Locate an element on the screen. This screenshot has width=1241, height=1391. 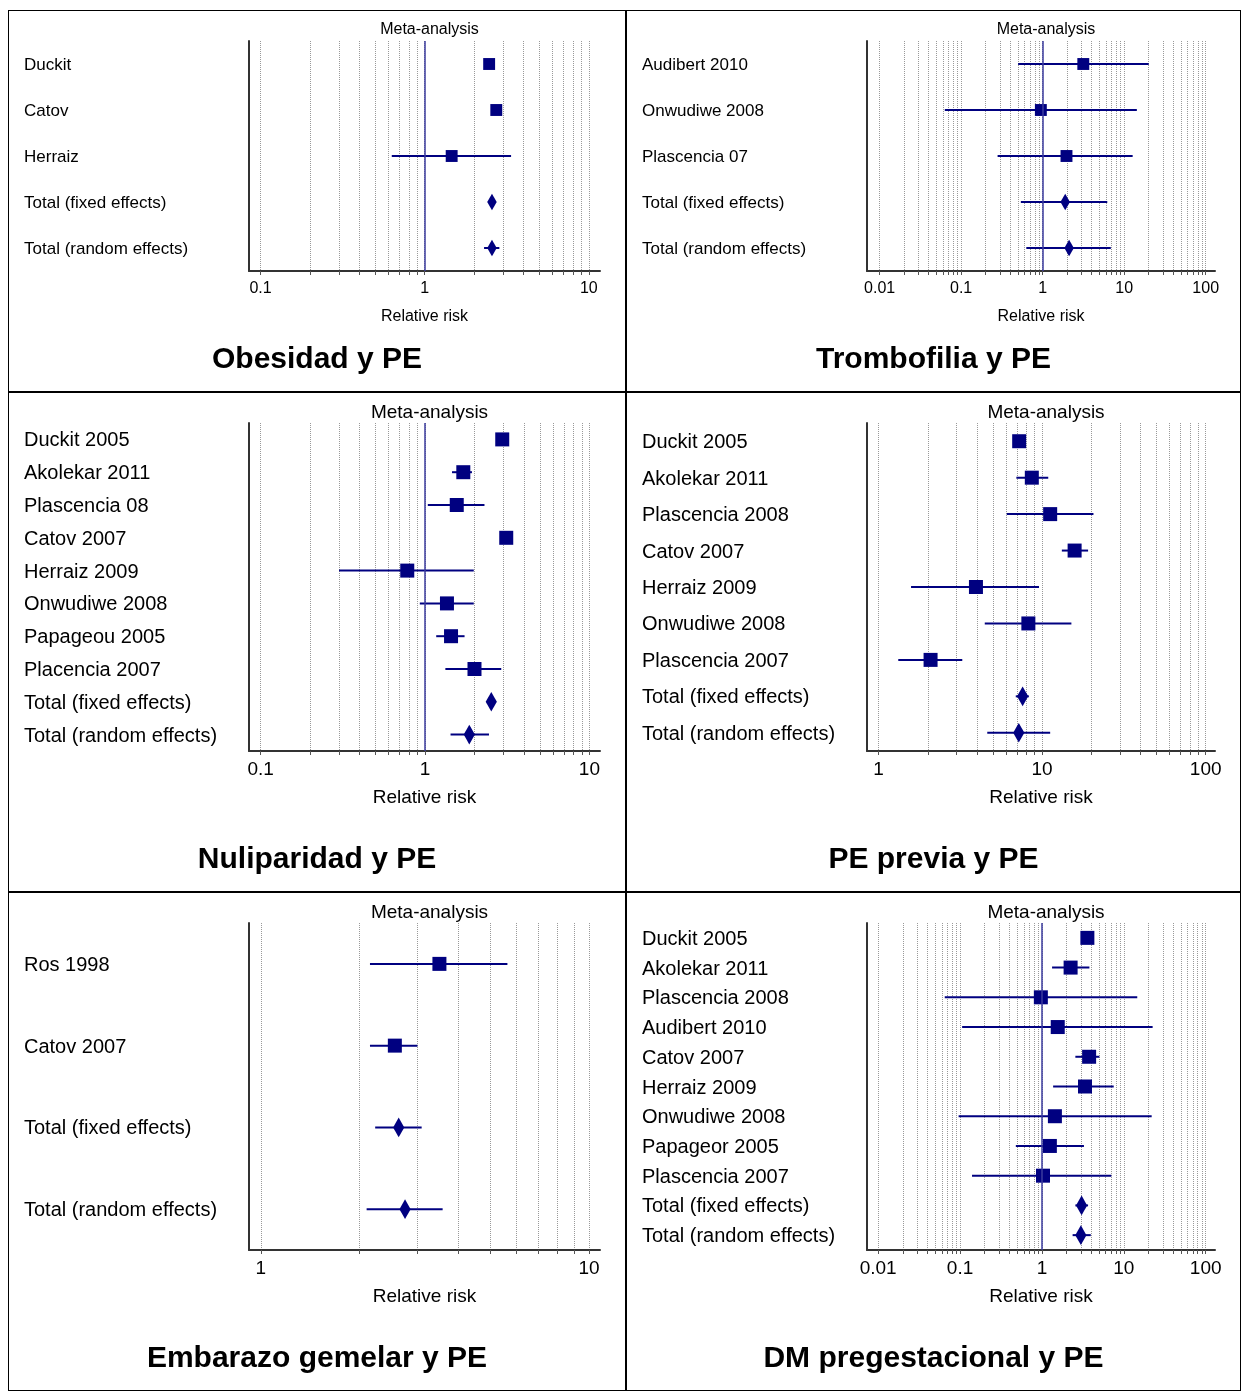
y-tick-label: Papageou 2005 is located at coordinates (95, 636).